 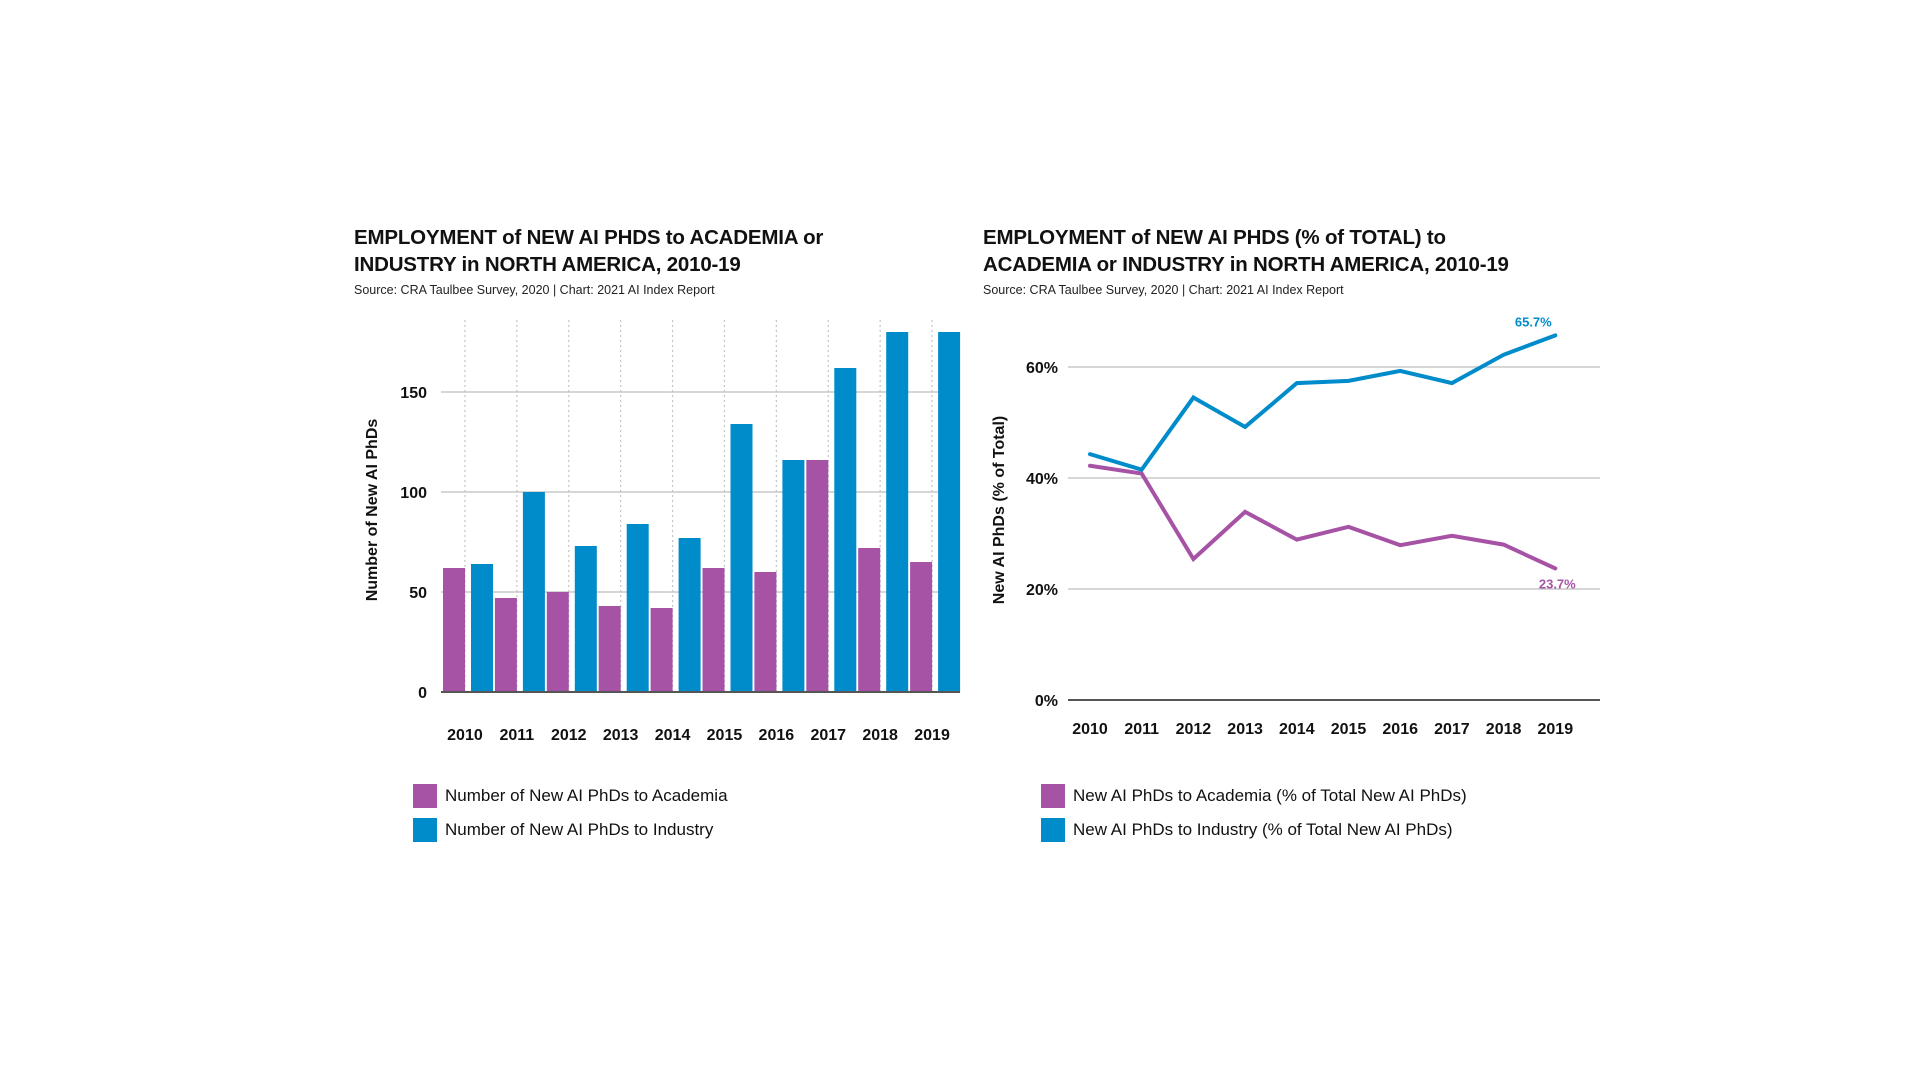 What do you see at coordinates (482, 628) in the screenshot?
I see `bar-industry-2010` at bounding box center [482, 628].